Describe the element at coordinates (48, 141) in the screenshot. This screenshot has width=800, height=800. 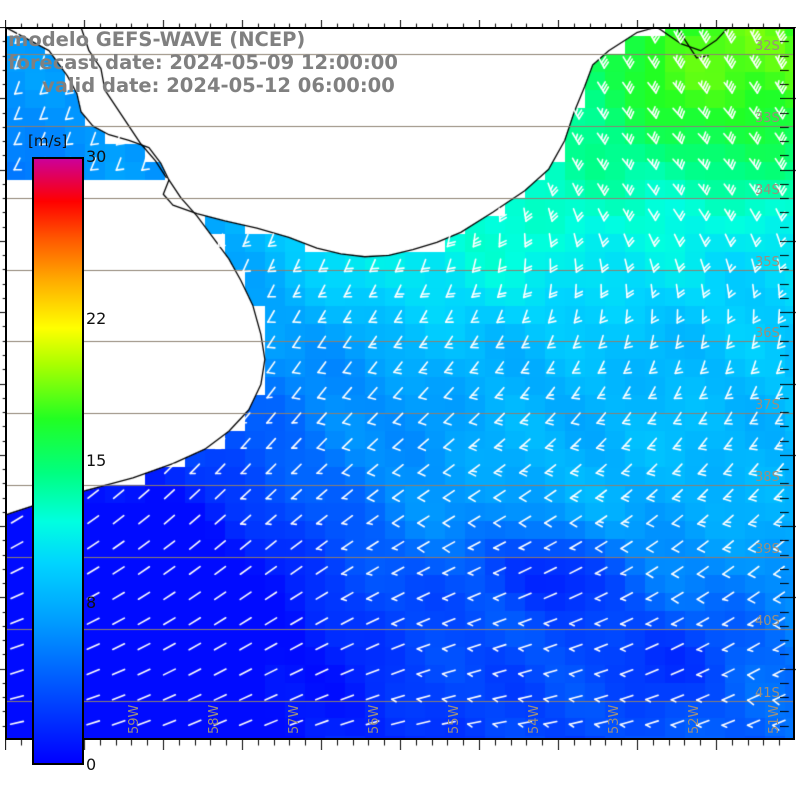
I see `colorbar-units-label: [m/s]` at that location.